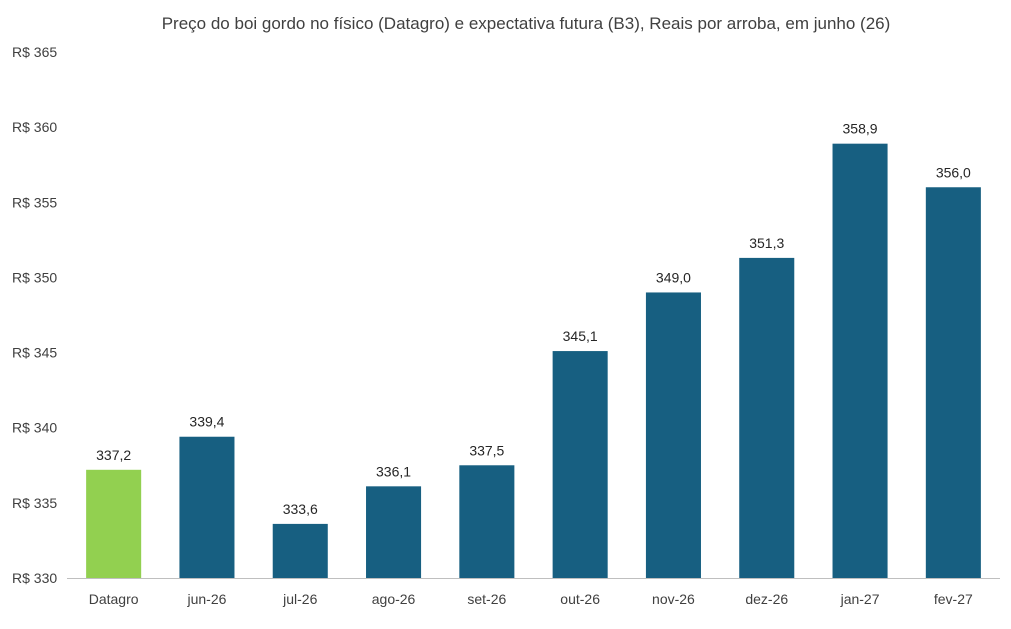  What do you see at coordinates (34, 353) in the screenshot?
I see `y-tick-label: R$ 345` at bounding box center [34, 353].